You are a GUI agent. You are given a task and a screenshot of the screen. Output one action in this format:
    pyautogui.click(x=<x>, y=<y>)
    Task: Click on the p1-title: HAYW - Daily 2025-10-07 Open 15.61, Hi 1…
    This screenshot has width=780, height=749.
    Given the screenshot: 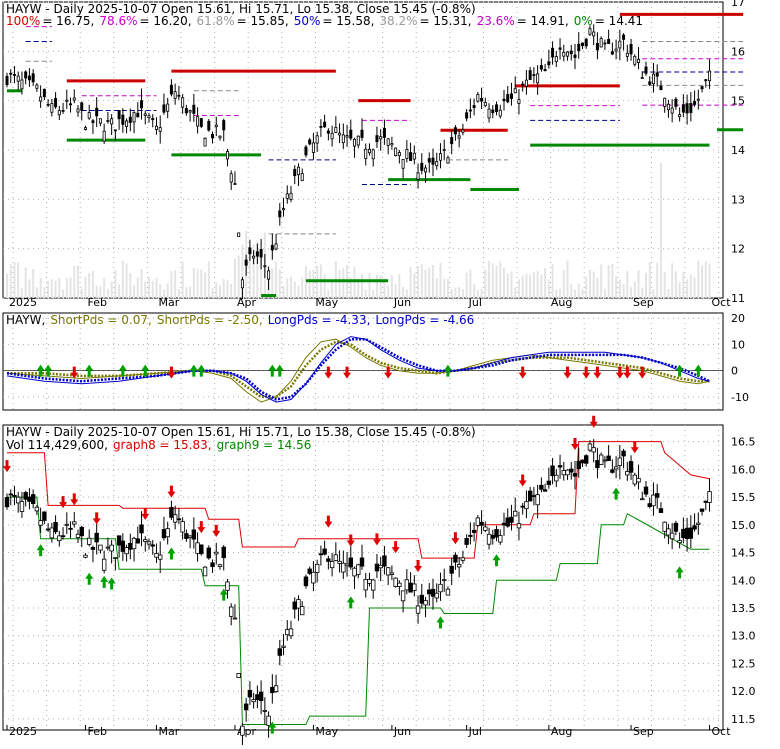 What is the action you would take?
    pyautogui.click(x=241, y=9)
    